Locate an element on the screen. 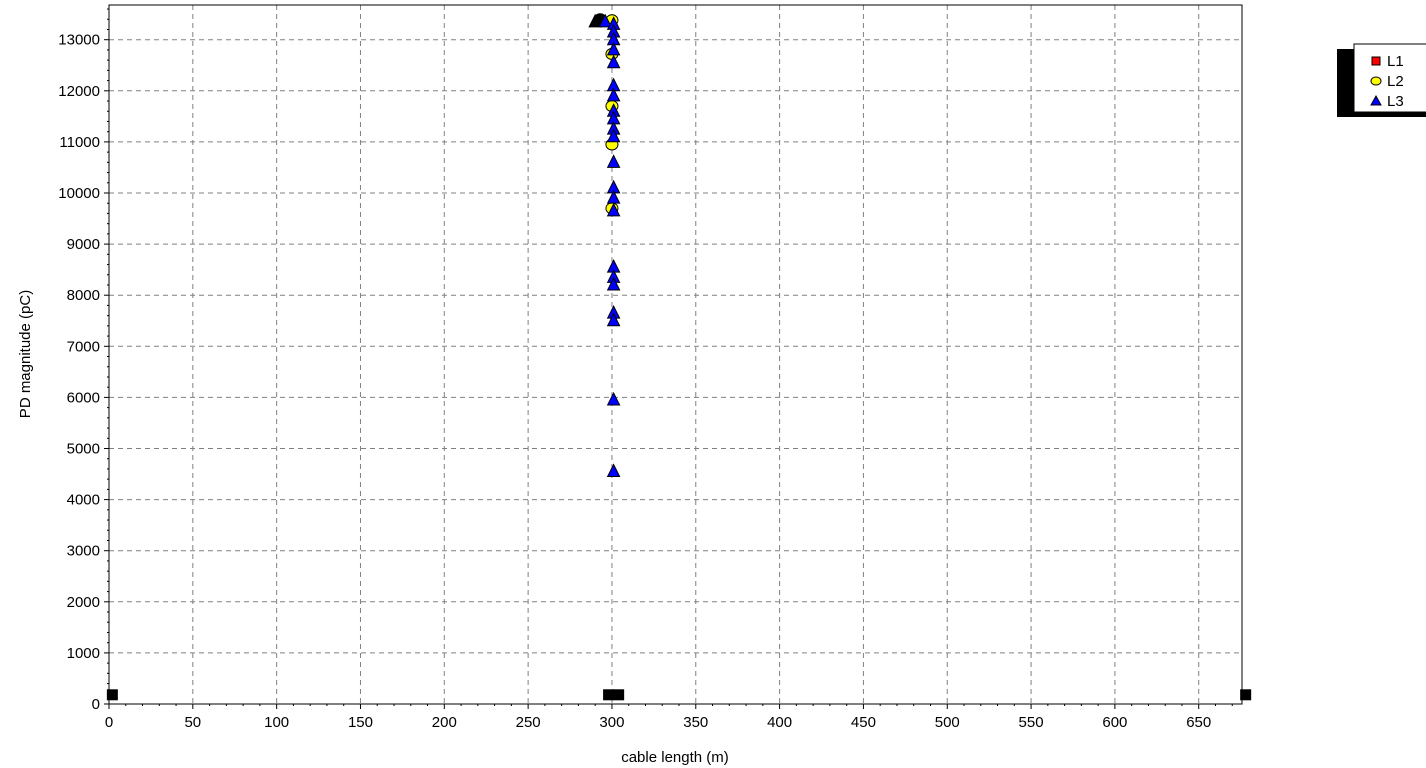  x-axis-title: cable length (m) is located at coordinates (675, 757).